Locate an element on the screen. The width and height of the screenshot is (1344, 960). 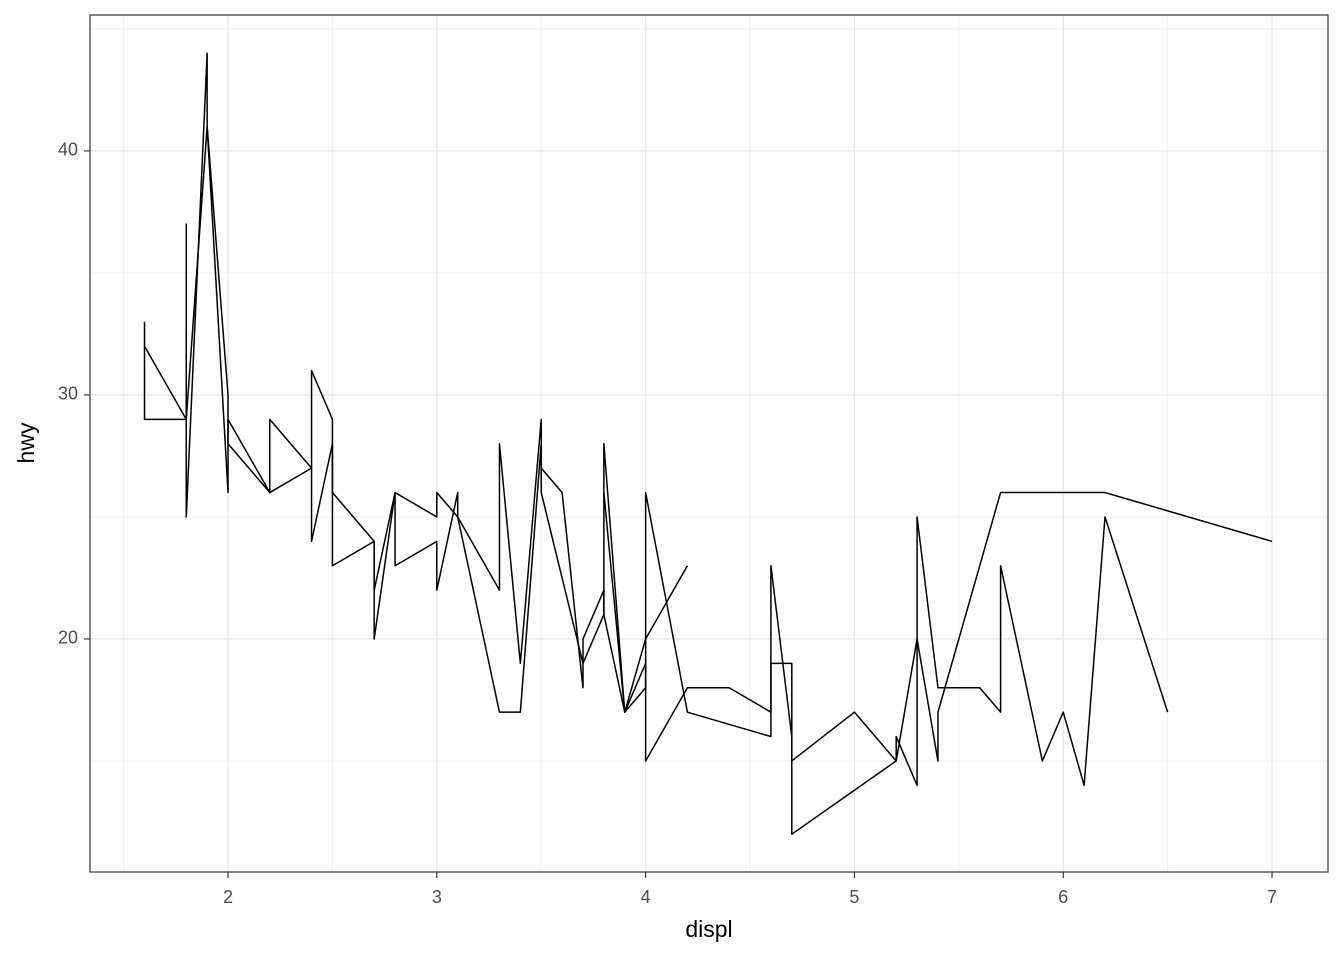
x-tick-label: 6 is located at coordinates (1063, 897).